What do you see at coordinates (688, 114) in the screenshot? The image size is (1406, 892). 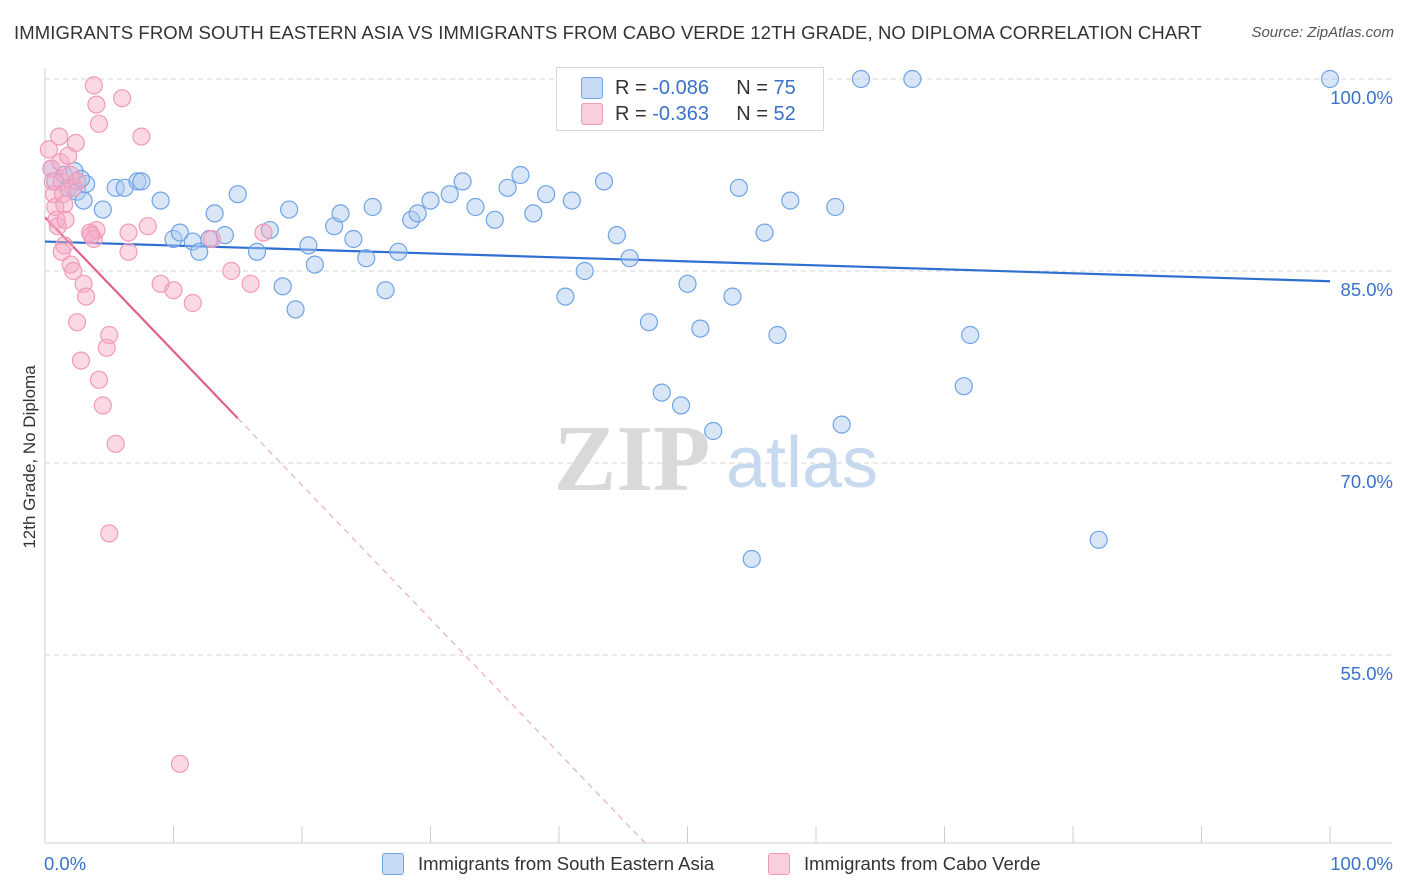 I see `legend-row-cv: R = -0.363 N = 52` at bounding box center [688, 114].